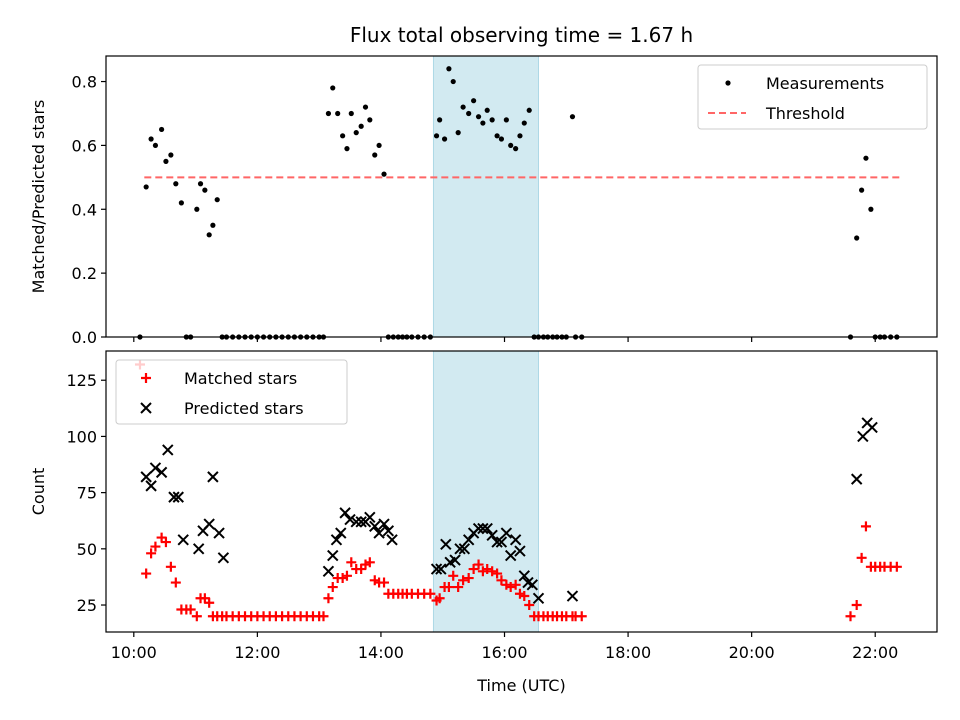  What do you see at coordinates (381, 652) in the screenshot?
I see `x-tick-label: 14:00` at bounding box center [381, 652].